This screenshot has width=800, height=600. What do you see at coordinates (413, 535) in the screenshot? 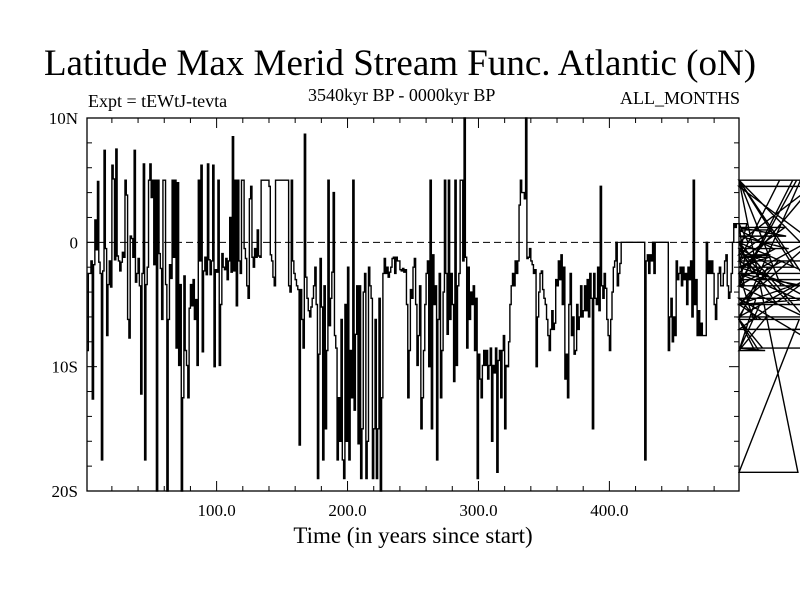
I see `x-axis-label: Time (in years since start)` at bounding box center [413, 535].